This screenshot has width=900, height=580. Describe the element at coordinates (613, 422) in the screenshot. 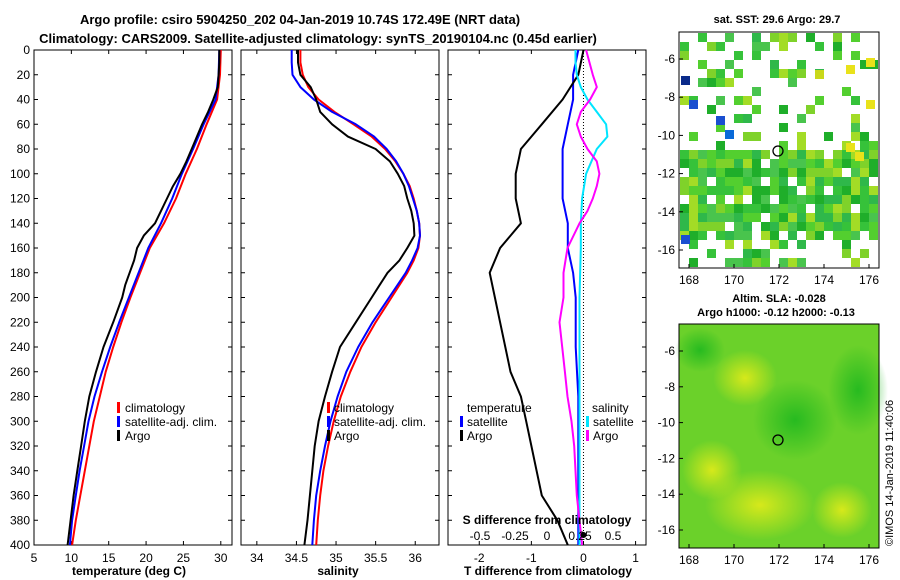

I see `legend-label-s-satellite: satellite` at that location.